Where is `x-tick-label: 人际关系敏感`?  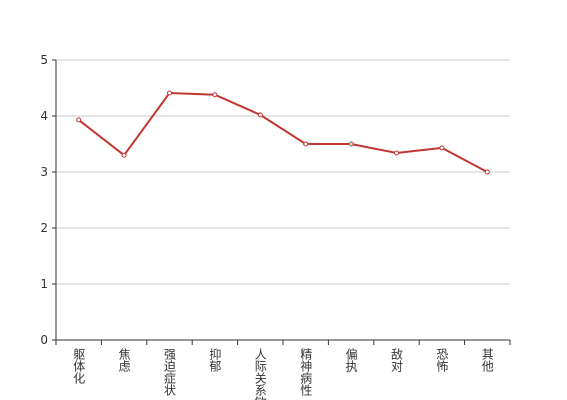 x-tick-label: 人际关系敏感 is located at coordinates (260, 374).